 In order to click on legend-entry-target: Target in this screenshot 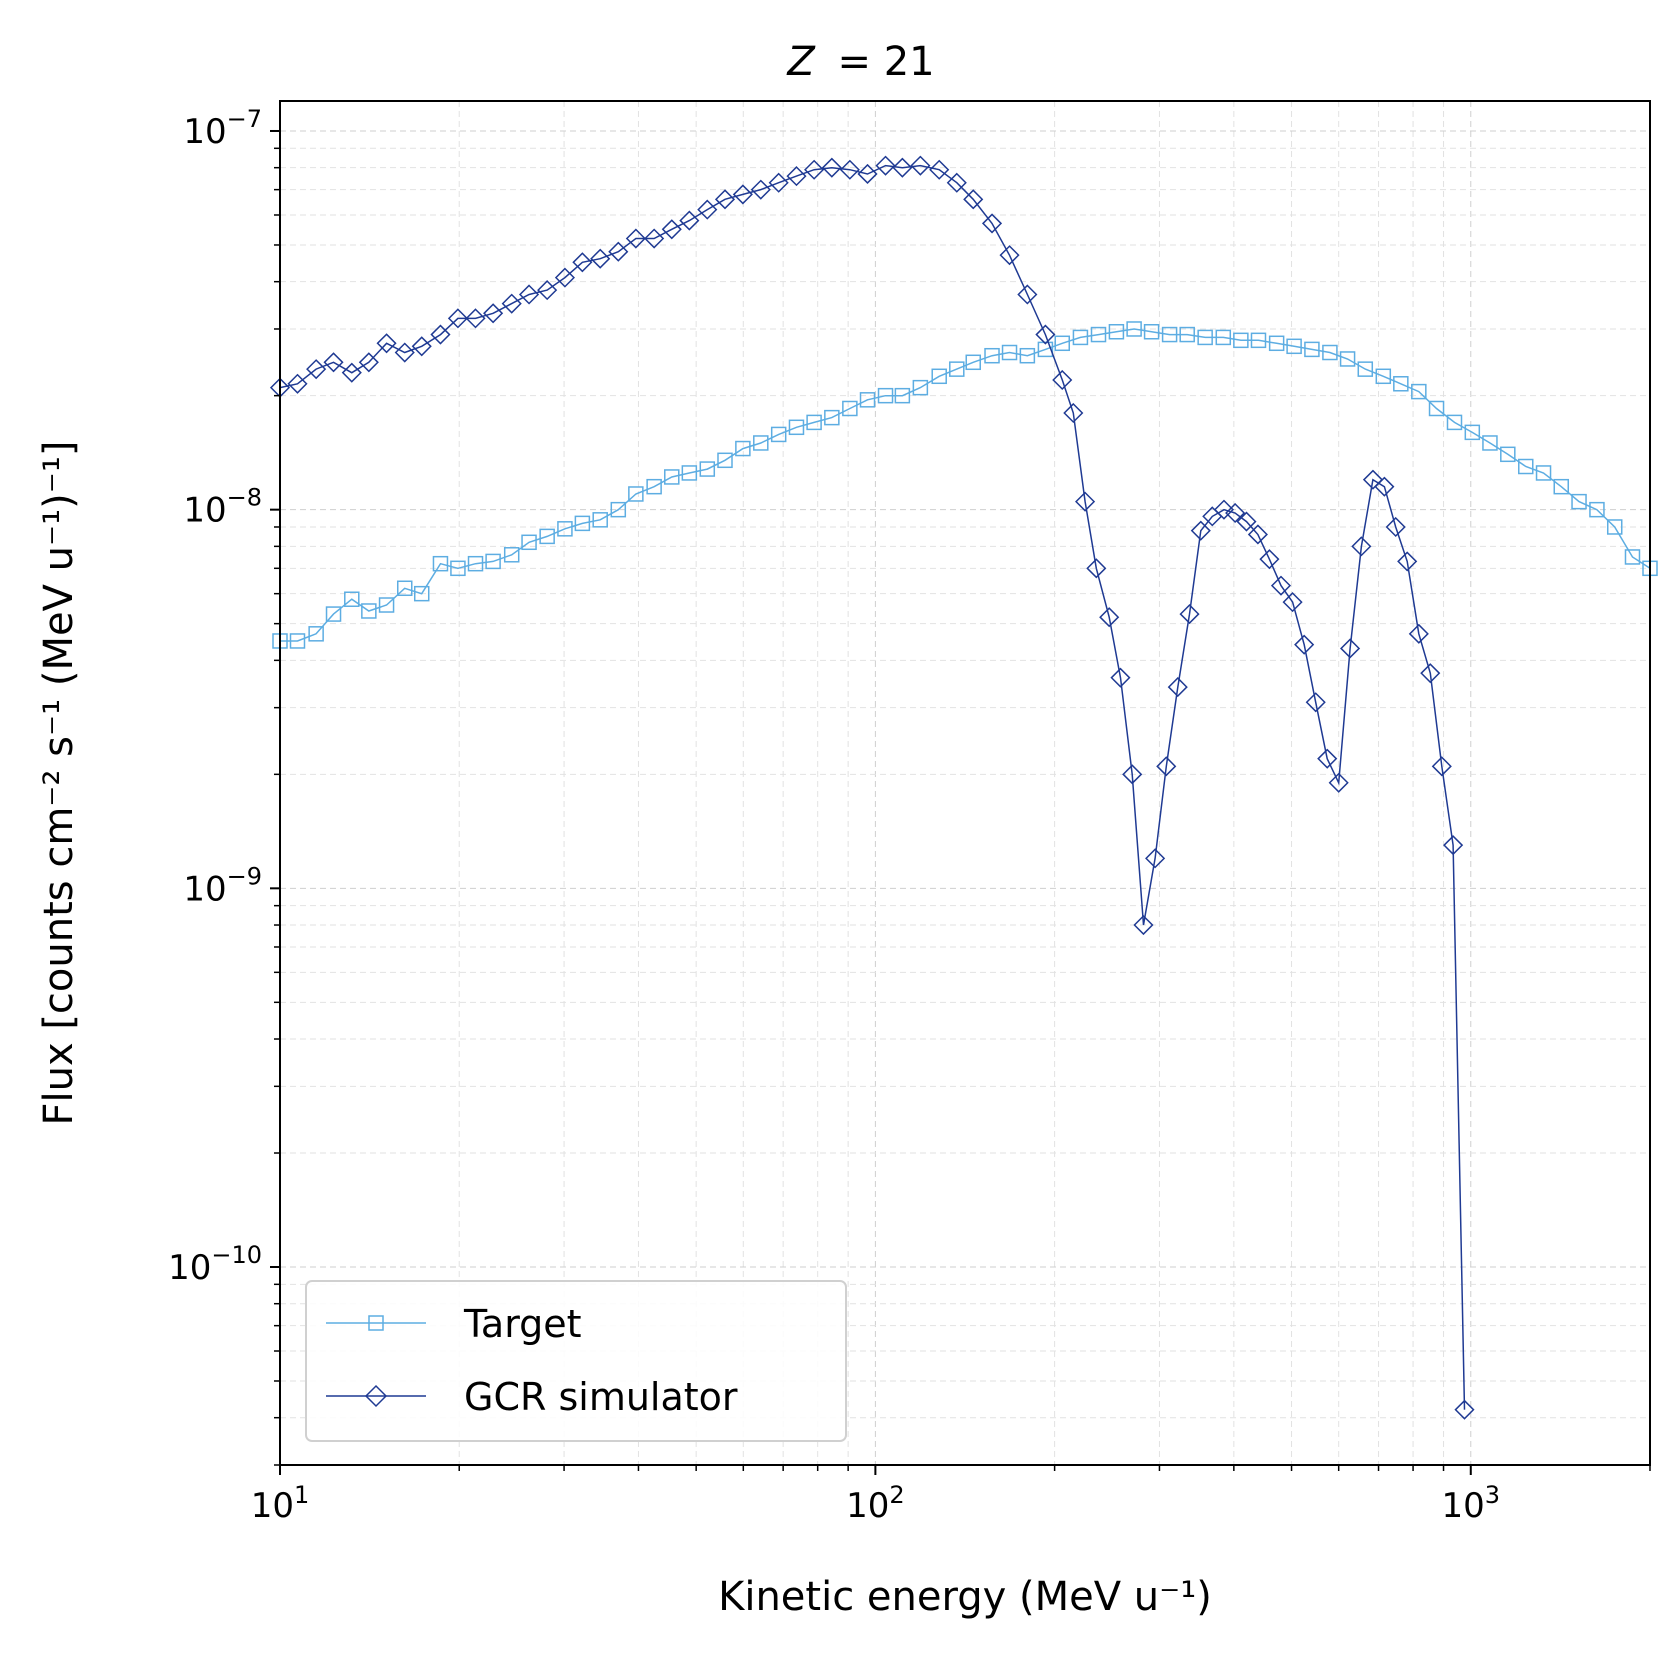, I will do `click(454, 1324)`.